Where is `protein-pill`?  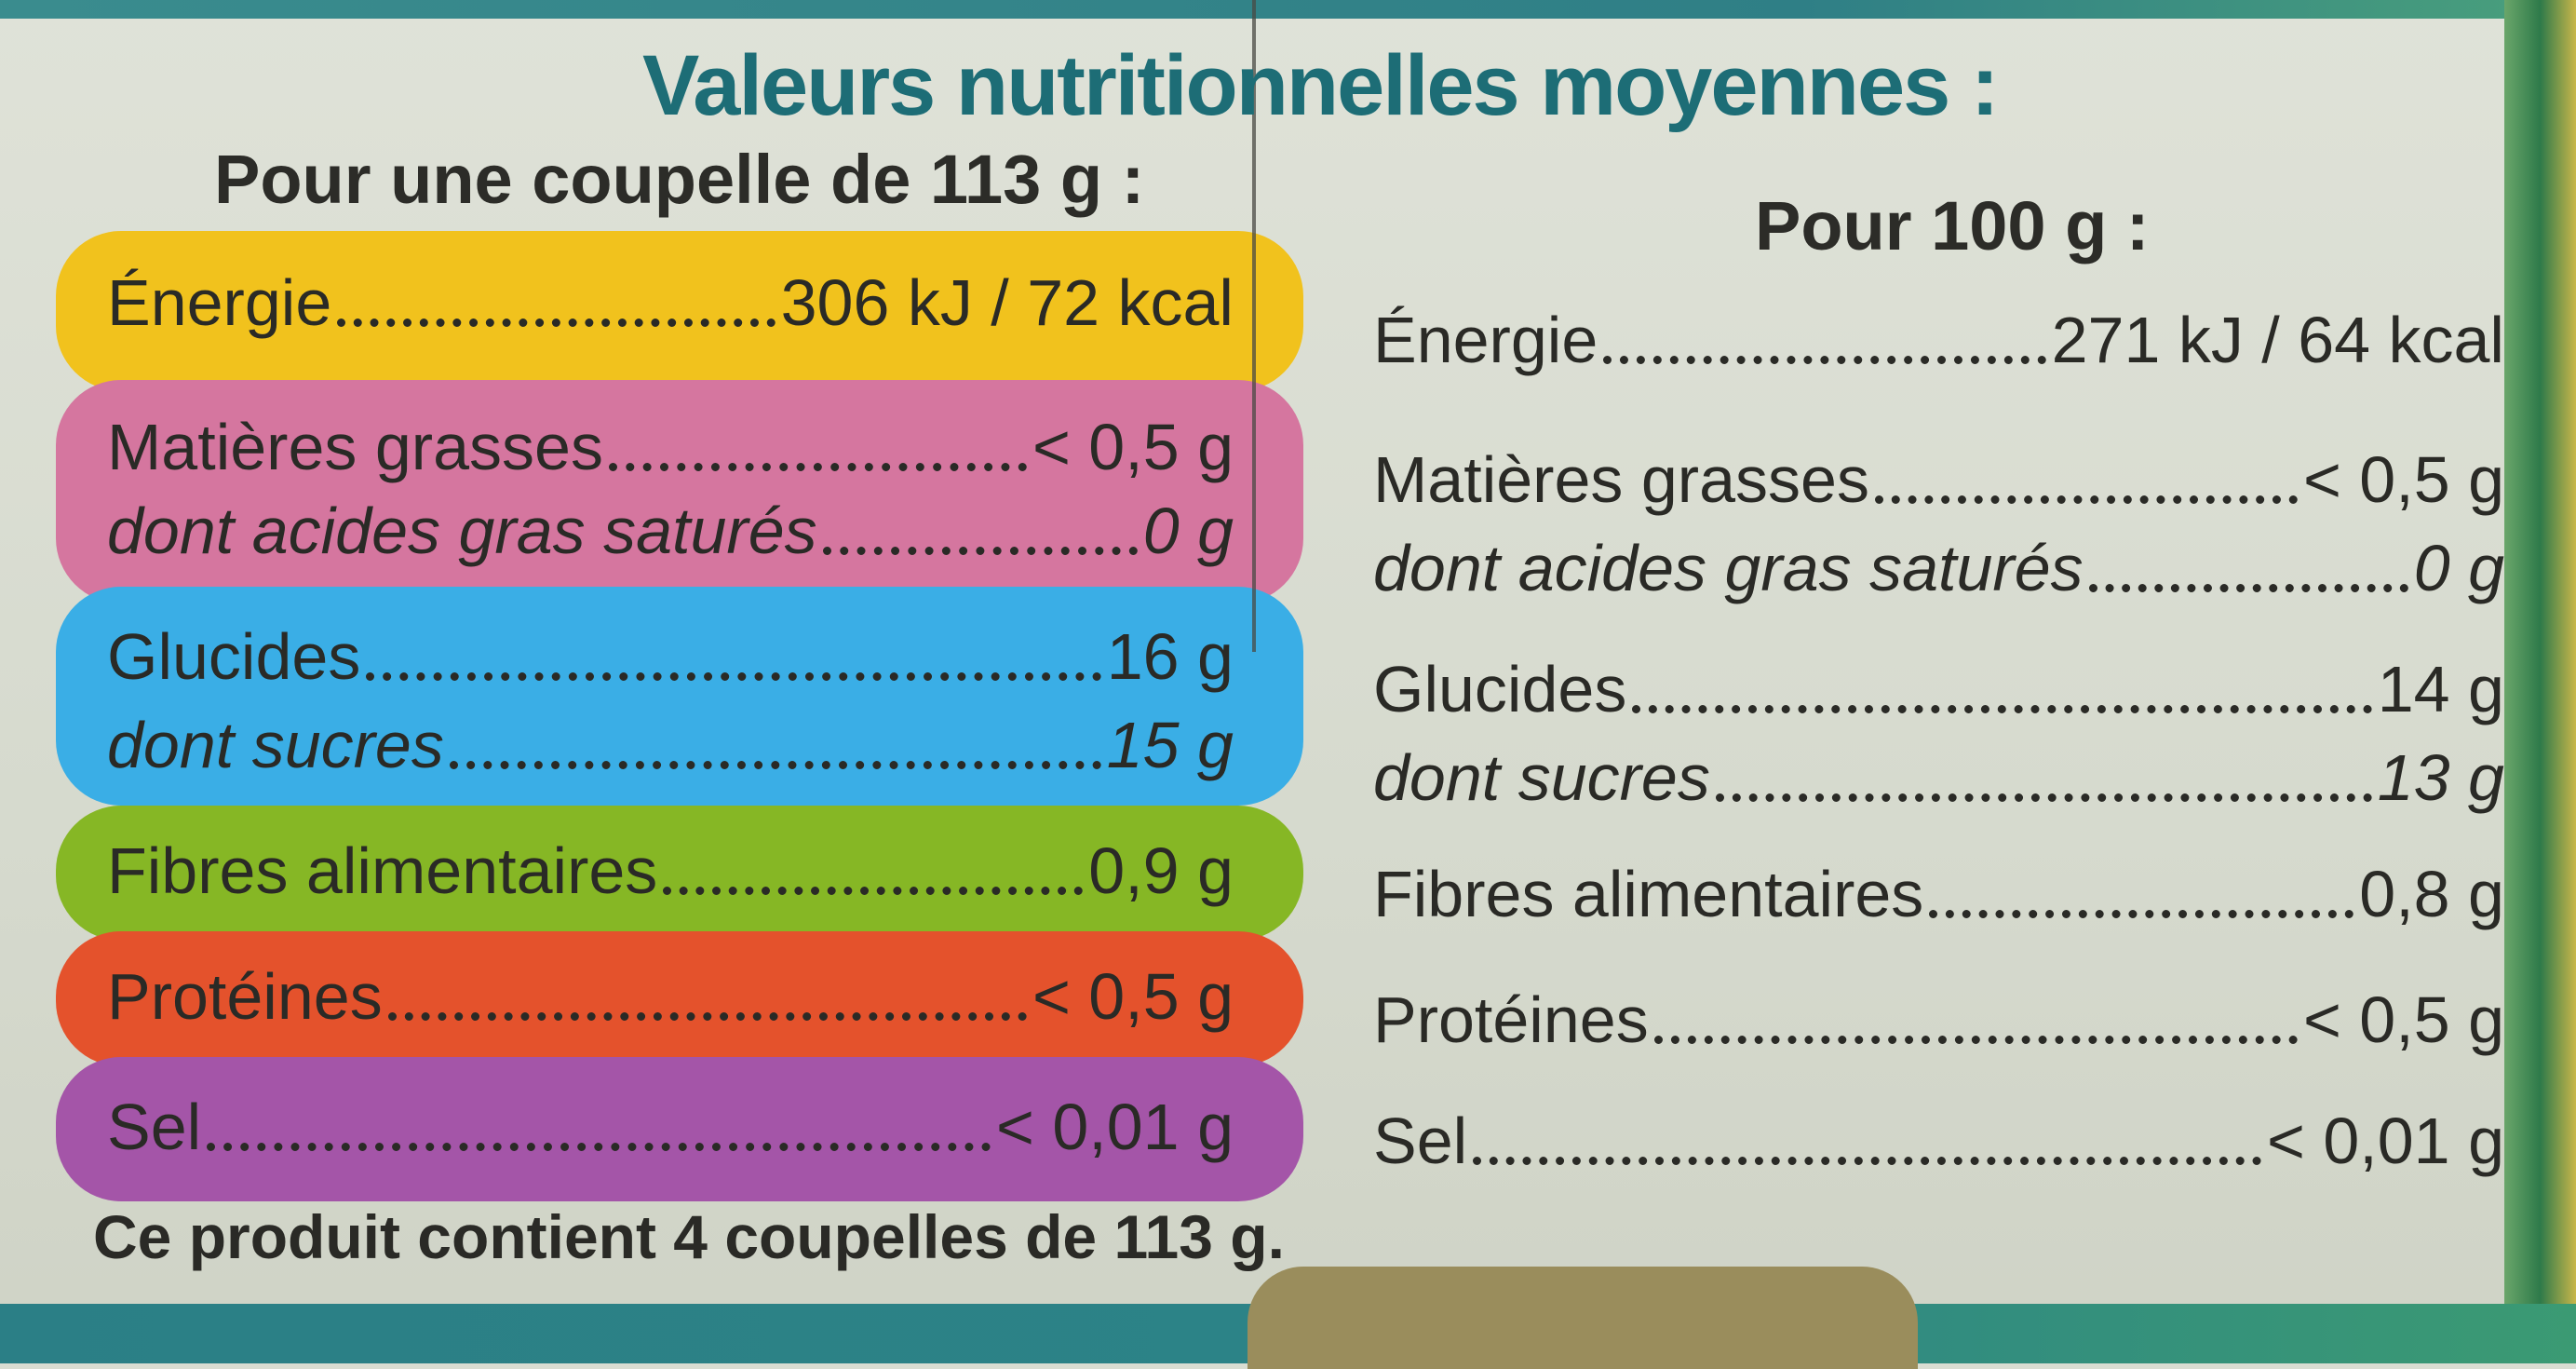
protein-pill is located at coordinates (679, 999).